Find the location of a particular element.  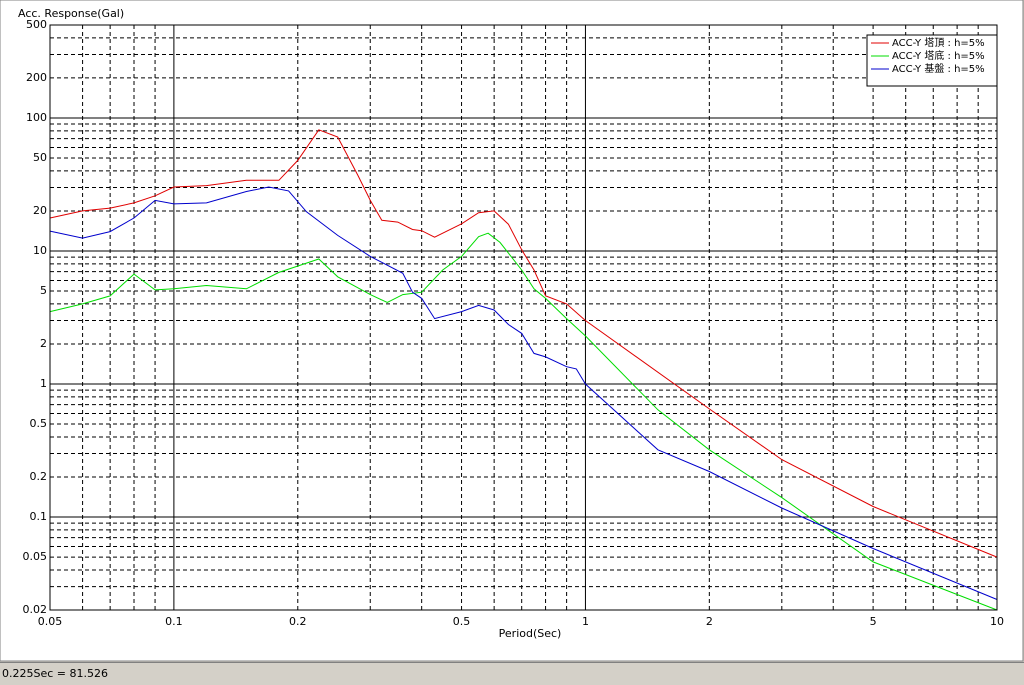

y-tick-label: 1 is located at coordinates (43, 383).